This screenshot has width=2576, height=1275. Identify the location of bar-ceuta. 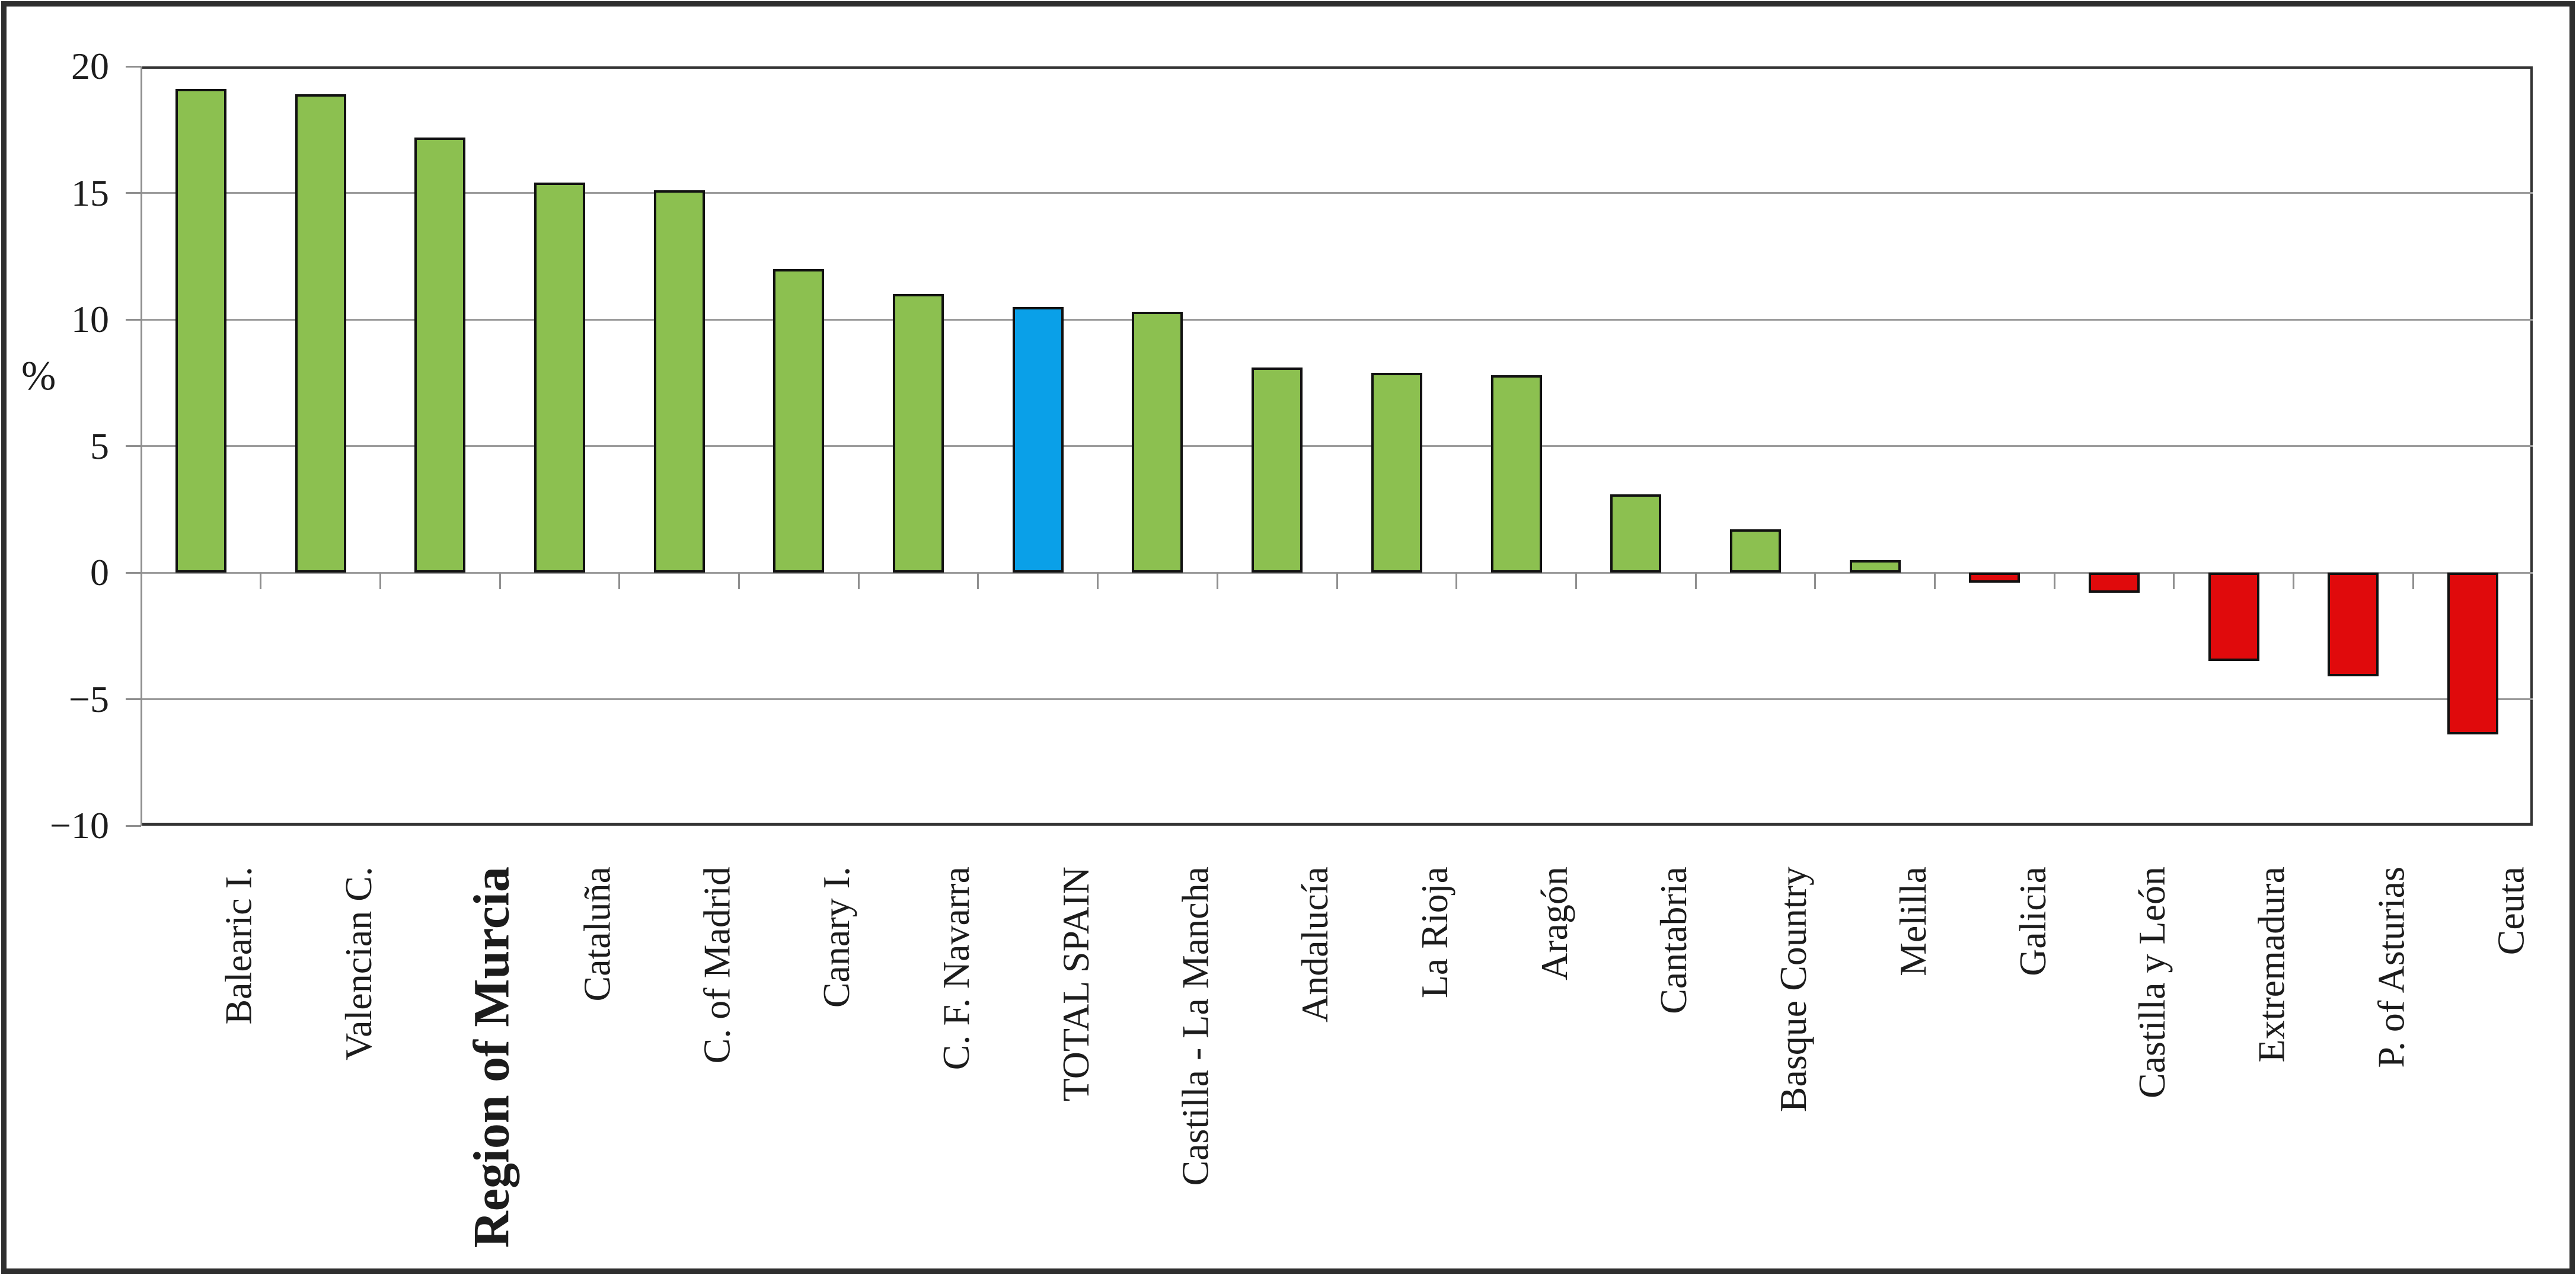
(2473, 654).